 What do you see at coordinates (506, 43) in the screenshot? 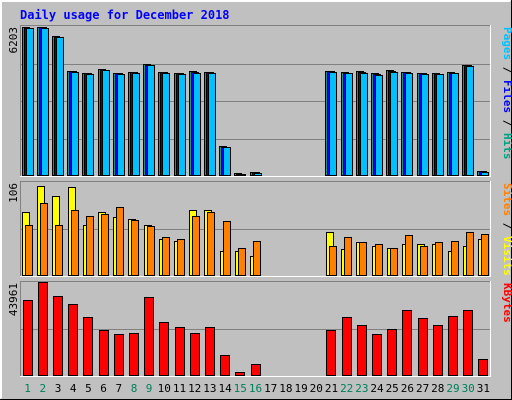
I see `legend-part: Pages` at bounding box center [506, 43].